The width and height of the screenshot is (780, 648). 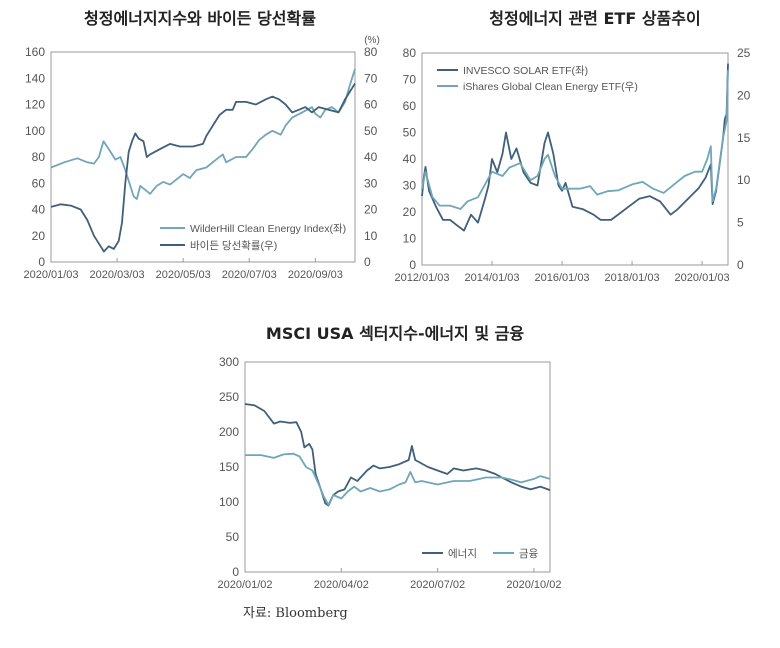 I want to click on y-right-tick-label: 80, so click(x=371, y=52).